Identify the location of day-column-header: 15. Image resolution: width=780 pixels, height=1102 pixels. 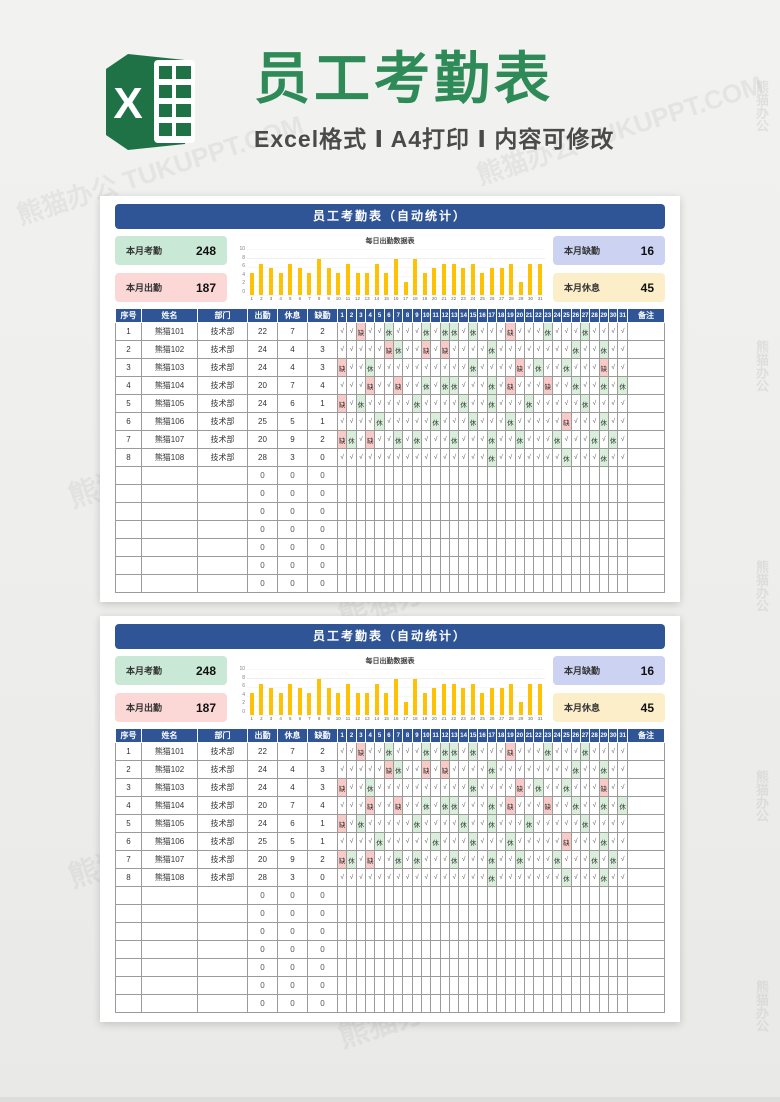
(473, 315).